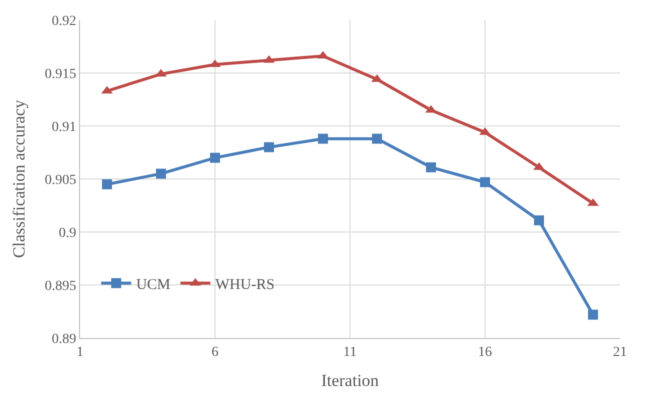  What do you see at coordinates (67, 233) in the screenshot?
I see `y-tick-label: 0.9` at bounding box center [67, 233].